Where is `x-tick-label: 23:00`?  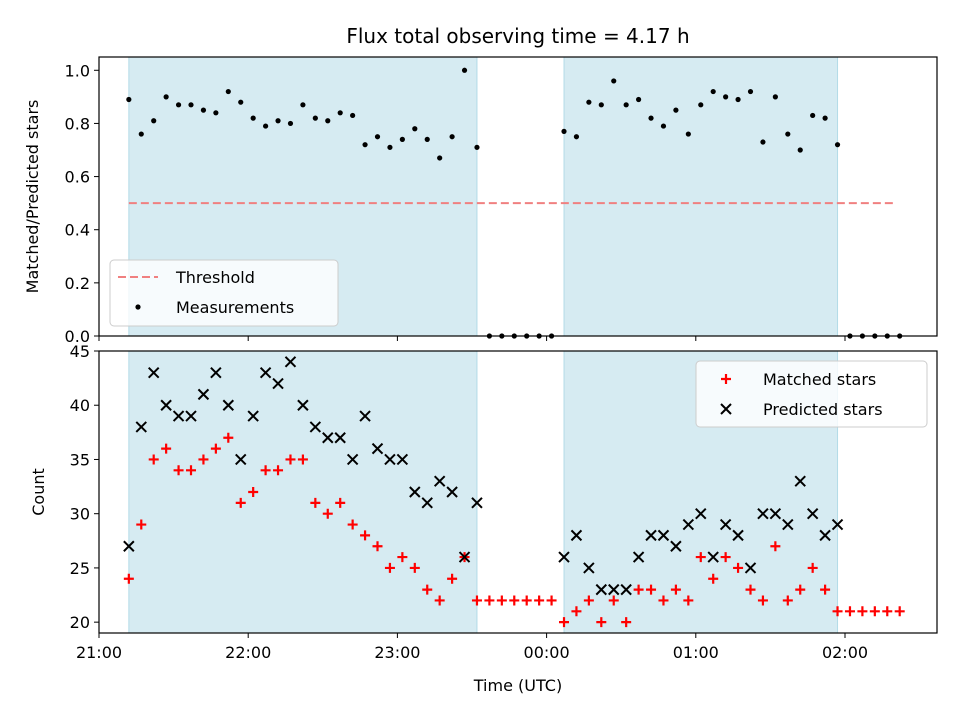 x-tick-label: 23:00 is located at coordinates (397, 652).